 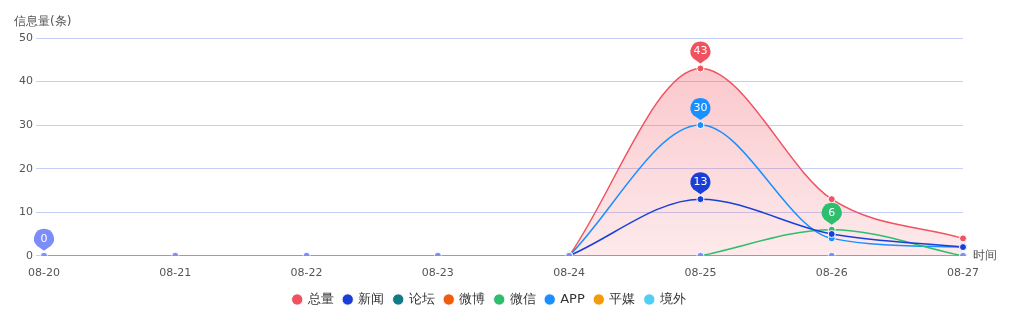 I want to click on annotation: 30, so click(x=700, y=107).